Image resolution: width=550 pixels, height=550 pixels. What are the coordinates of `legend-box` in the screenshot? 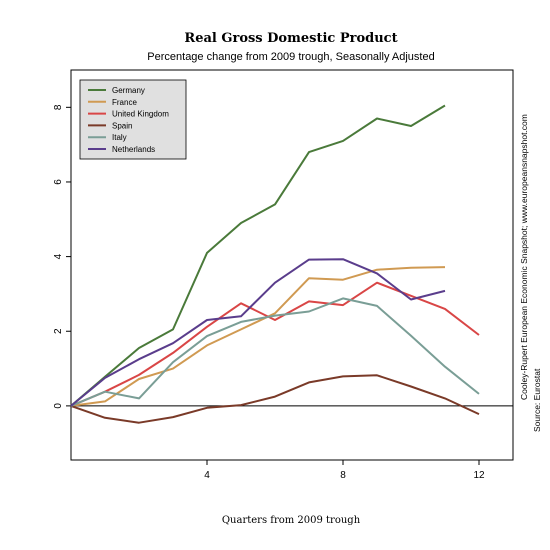 It's located at (133, 119).